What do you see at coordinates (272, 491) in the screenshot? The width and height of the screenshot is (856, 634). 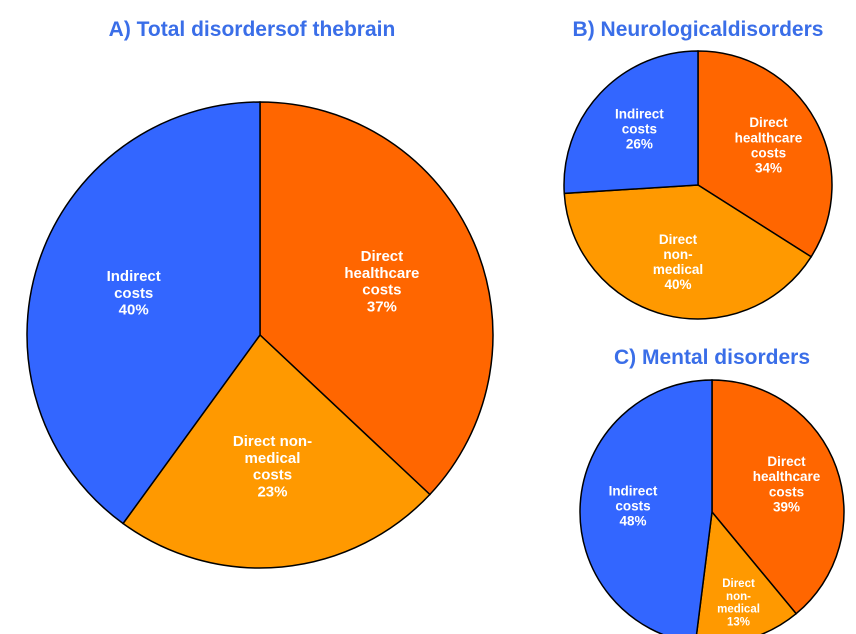 I see `value-label: 23%` at bounding box center [272, 491].